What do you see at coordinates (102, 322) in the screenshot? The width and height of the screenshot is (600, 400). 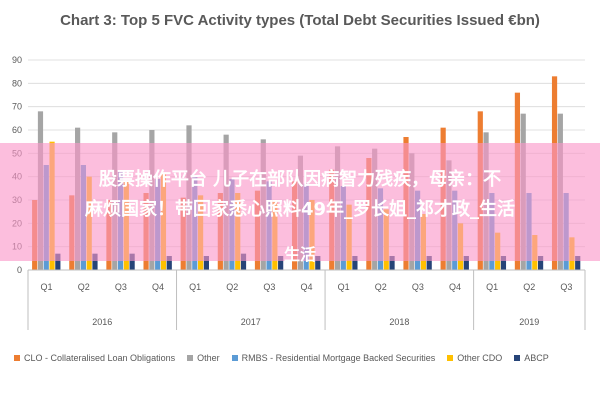 I see `x-group-label: 2016` at bounding box center [102, 322].